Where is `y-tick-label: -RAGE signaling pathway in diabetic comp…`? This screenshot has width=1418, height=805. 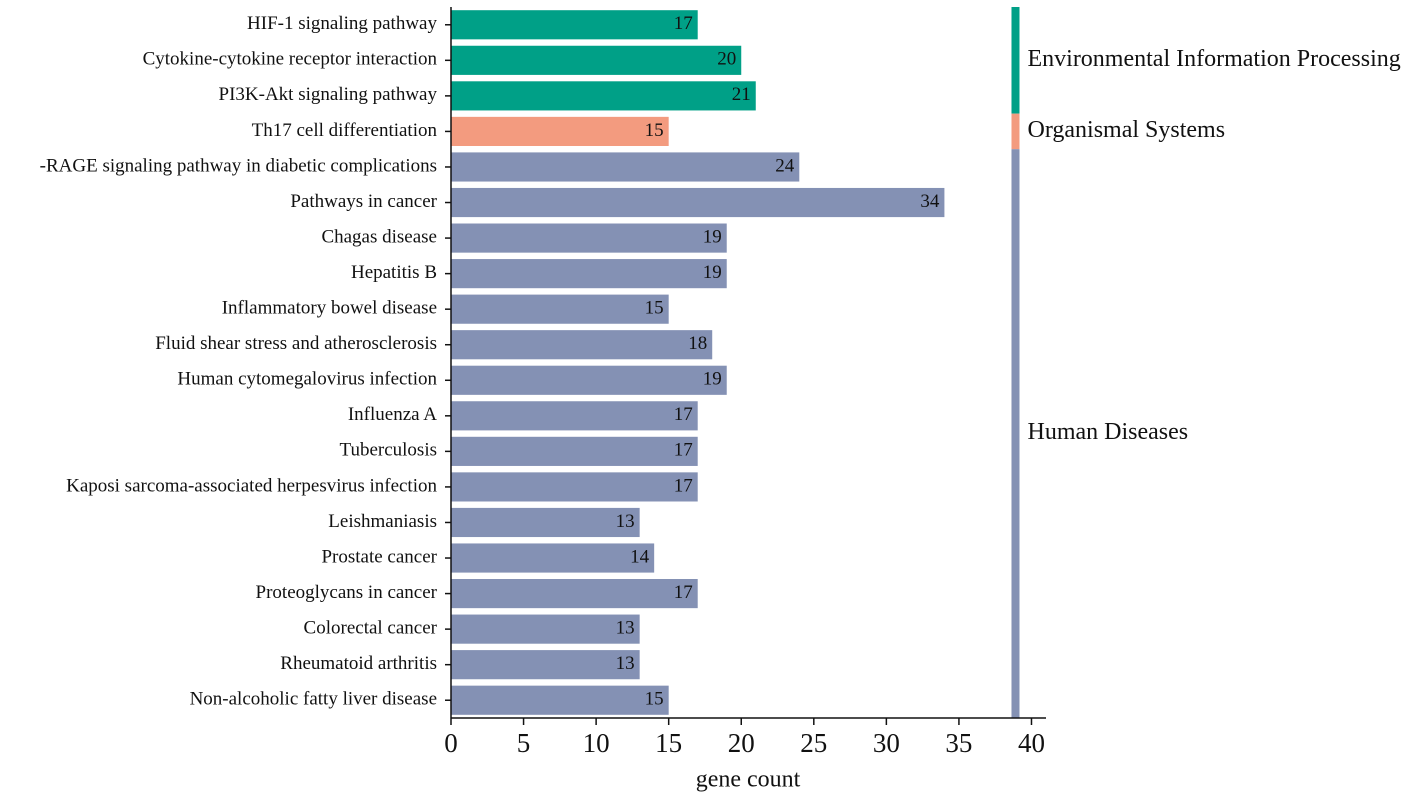
y-tick-label: -RAGE signaling pathway in diabetic comp… is located at coordinates (238, 165).